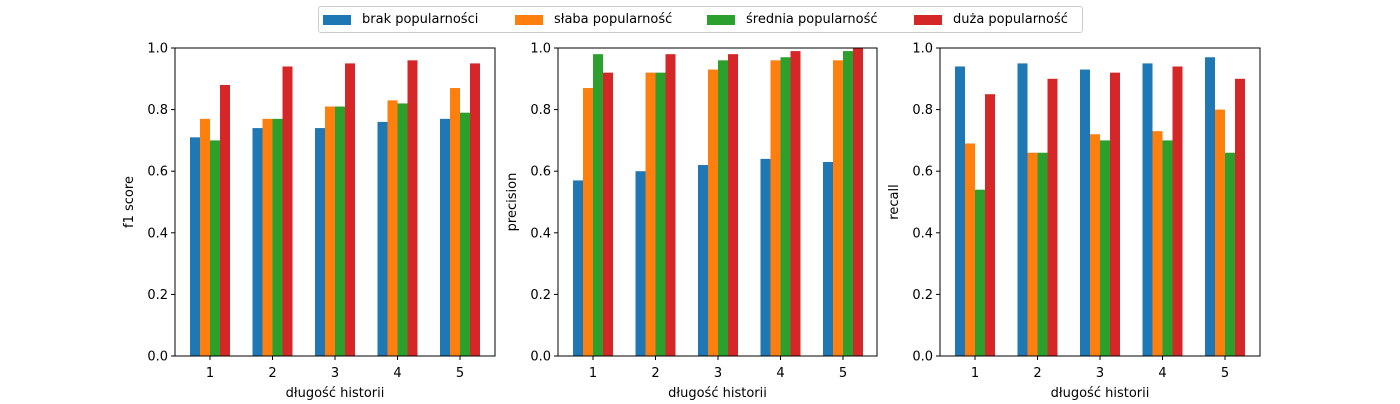  What do you see at coordinates (512, 202) in the screenshot?
I see `y-axis-label: precision` at bounding box center [512, 202].